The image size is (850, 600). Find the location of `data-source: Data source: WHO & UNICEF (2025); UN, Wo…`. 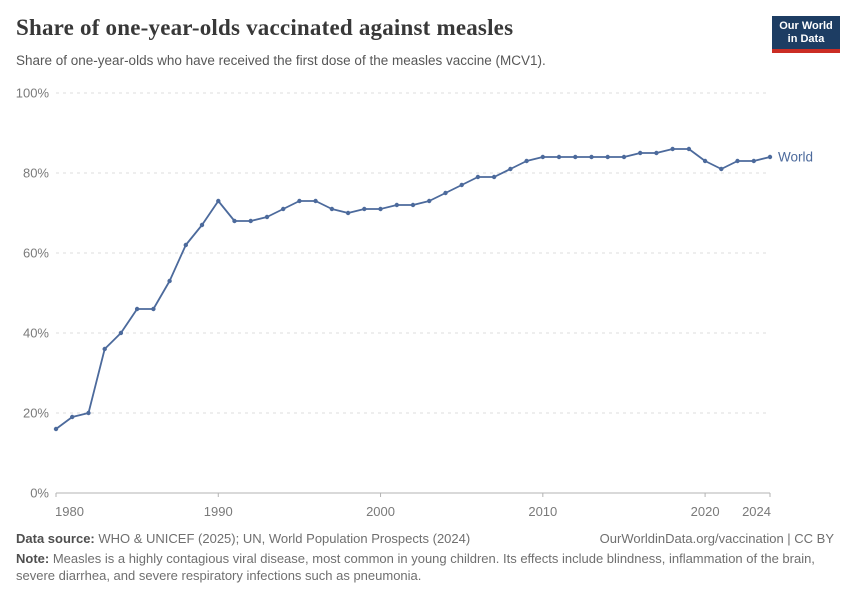

data-source: Data source: WHO & UNICEF (2025); UN, Wo… is located at coordinates (243, 538).